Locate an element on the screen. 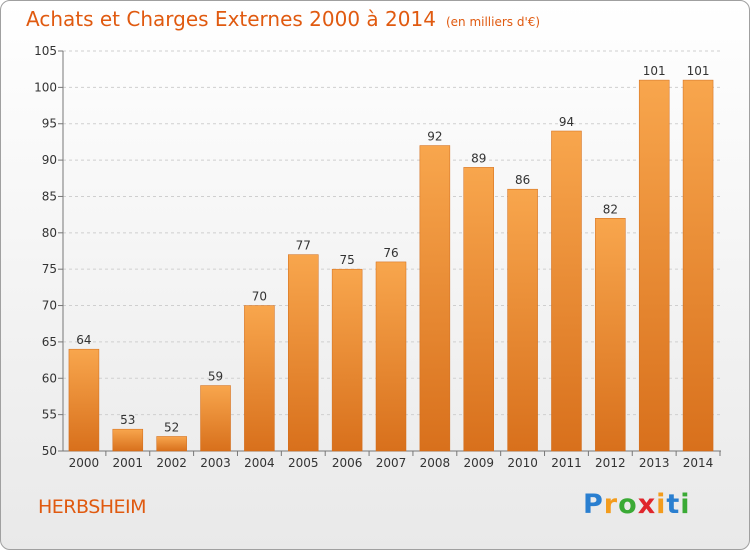 The width and height of the screenshot is (750, 550). data-label: 82 is located at coordinates (610, 209).